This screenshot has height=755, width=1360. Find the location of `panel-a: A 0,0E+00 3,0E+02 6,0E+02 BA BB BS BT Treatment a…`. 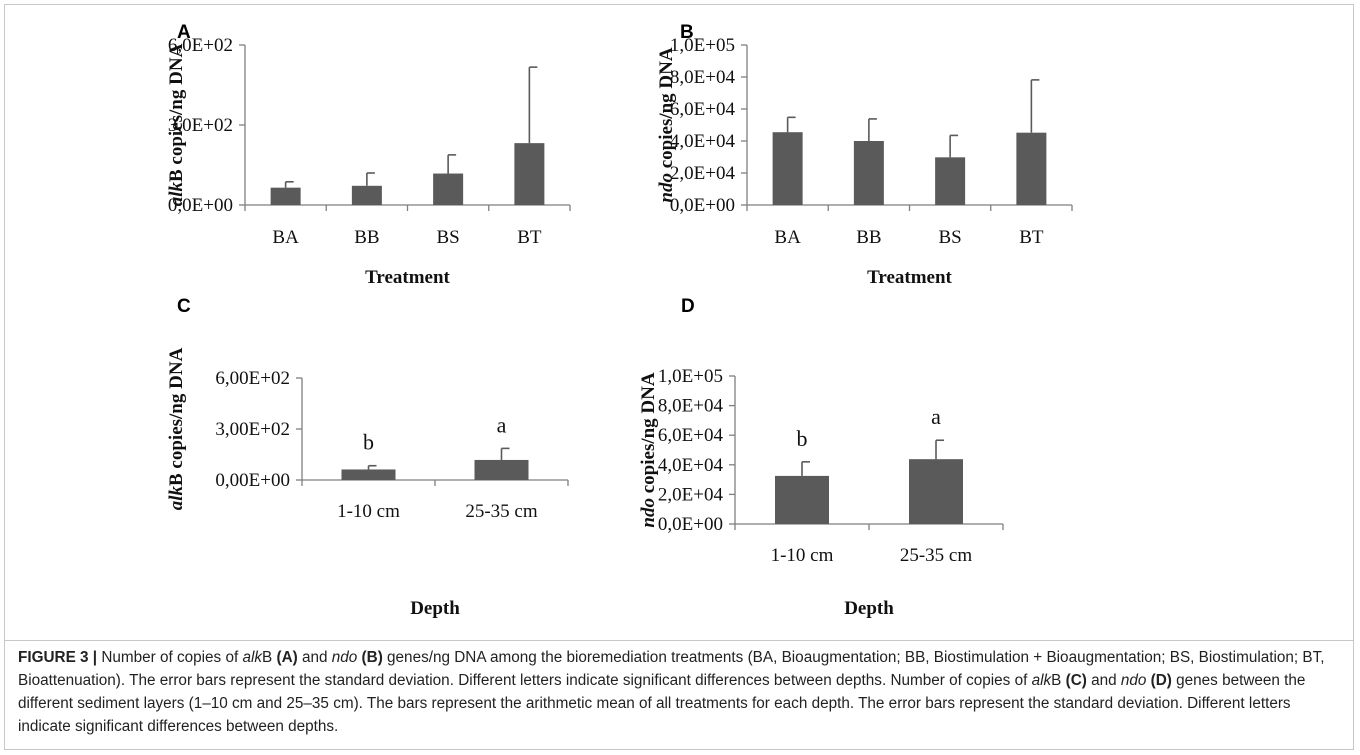

panel-a: A 0,0E+00 3,0E+02 6,0E+02 BA BB BS BT Treatment a… is located at coordinates (368, 155).